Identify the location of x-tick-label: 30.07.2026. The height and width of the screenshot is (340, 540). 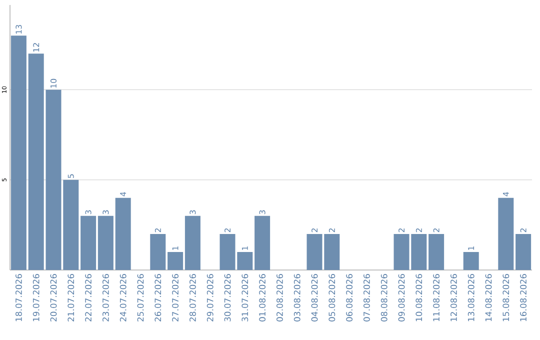
(227, 298).